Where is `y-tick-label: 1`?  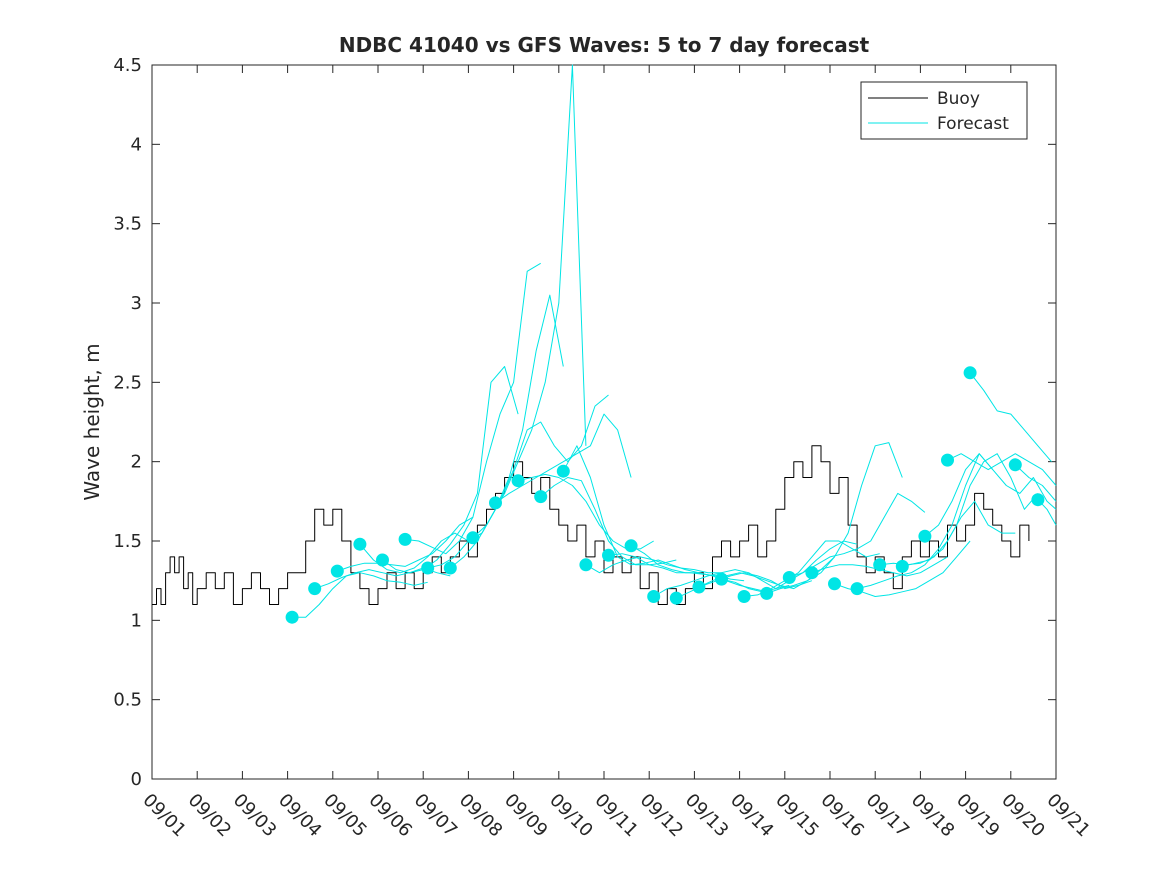
y-tick-label: 1 is located at coordinates (136, 620).